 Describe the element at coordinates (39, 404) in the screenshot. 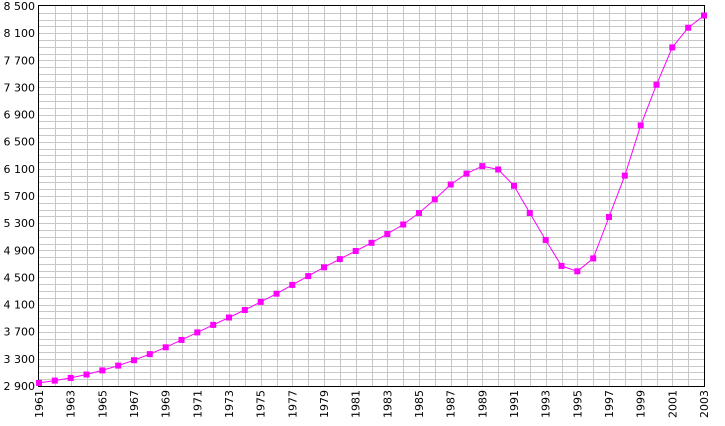

I see `x-tick-label: 1961` at that location.